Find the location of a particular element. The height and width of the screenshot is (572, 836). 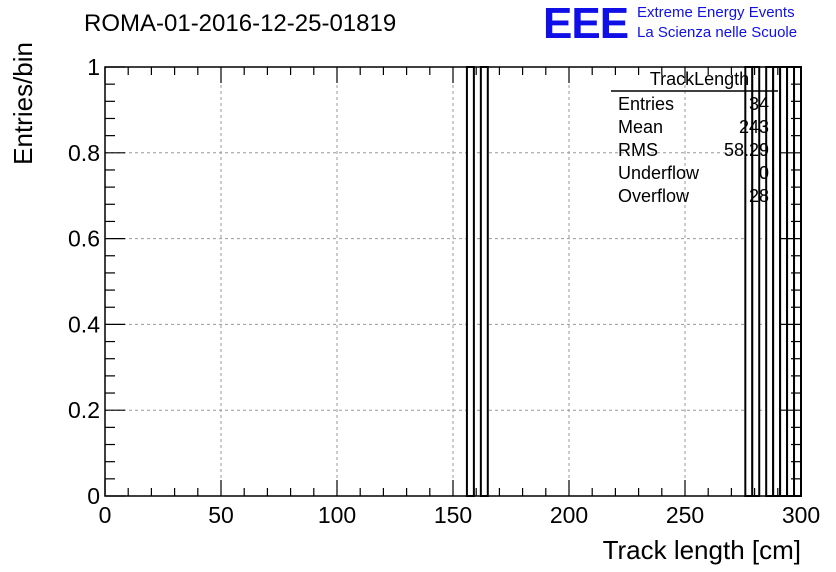

x-tick-label: 150 is located at coordinates (453, 515).